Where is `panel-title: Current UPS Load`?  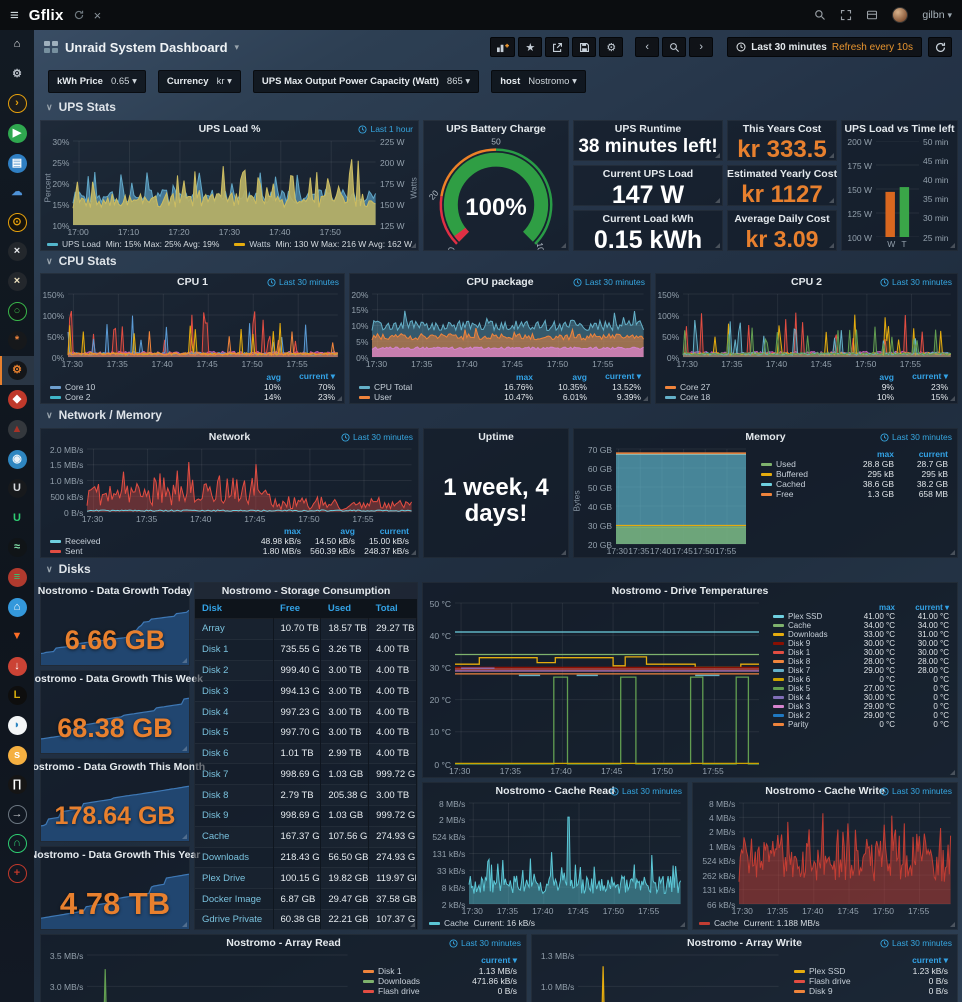 panel-title: Current UPS Load is located at coordinates (648, 174).